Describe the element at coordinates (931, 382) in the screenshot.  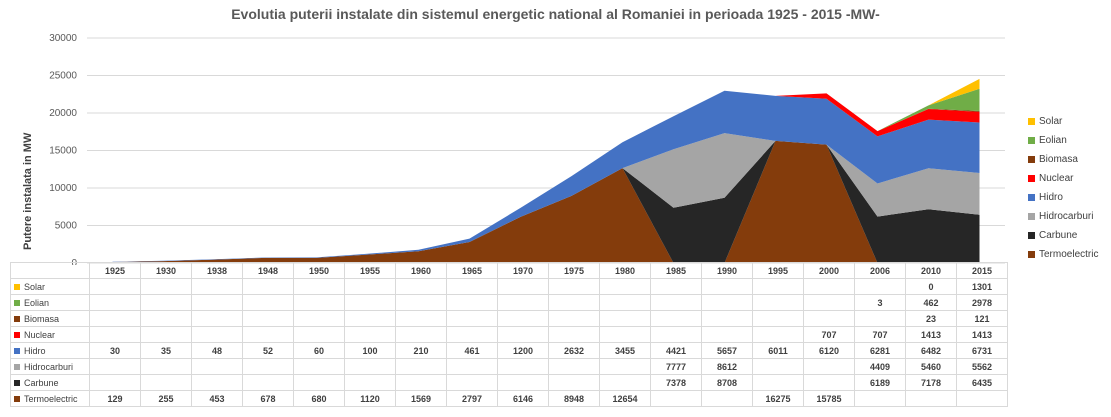
I see `table-cell: 7178` at that location.